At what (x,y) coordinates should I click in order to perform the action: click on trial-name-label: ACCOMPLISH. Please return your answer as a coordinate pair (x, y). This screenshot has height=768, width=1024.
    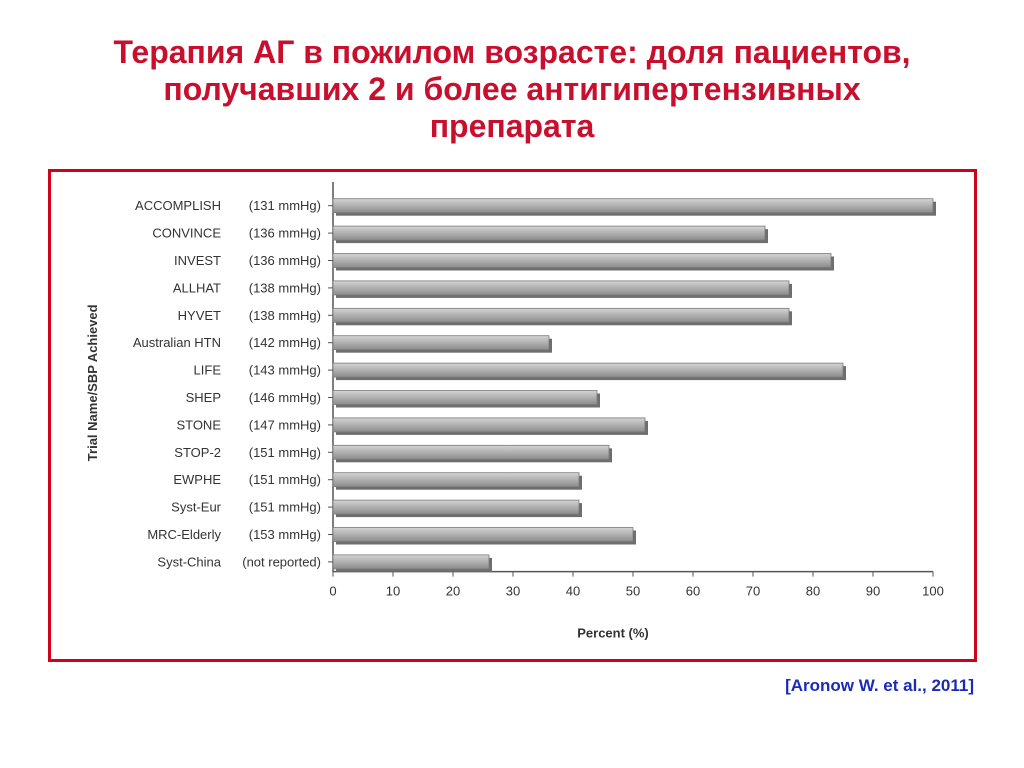
    Looking at the image, I should click on (178, 205).